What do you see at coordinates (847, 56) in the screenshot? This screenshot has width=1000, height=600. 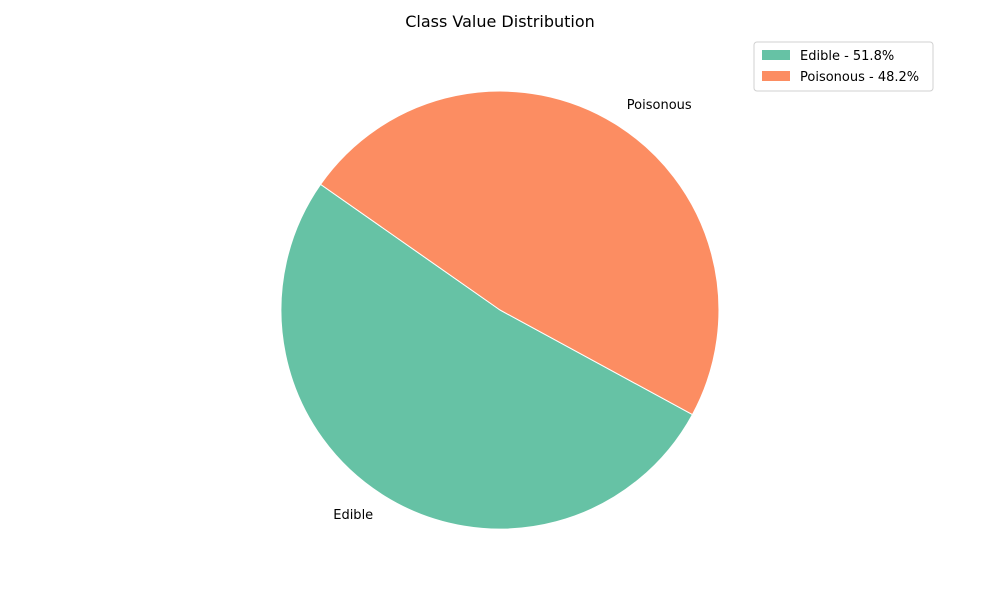 I see `legend-label-edible: Edible - 51.8%` at bounding box center [847, 56].